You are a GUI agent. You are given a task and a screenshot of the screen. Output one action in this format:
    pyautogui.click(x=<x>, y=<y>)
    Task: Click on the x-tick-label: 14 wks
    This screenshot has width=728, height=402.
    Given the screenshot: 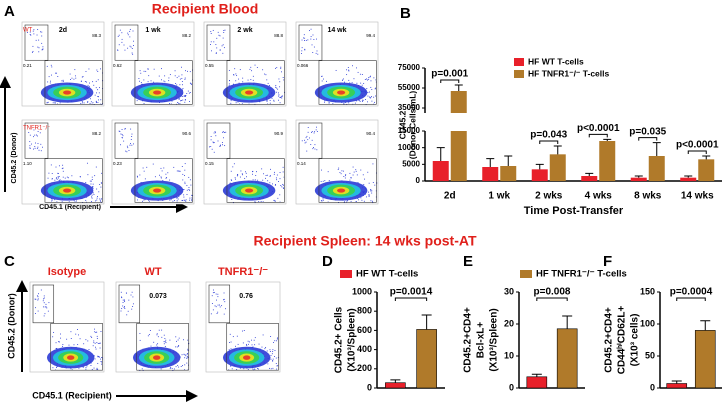 What is the action you would take?
    pyautogui.click(x=697, y=196)
    